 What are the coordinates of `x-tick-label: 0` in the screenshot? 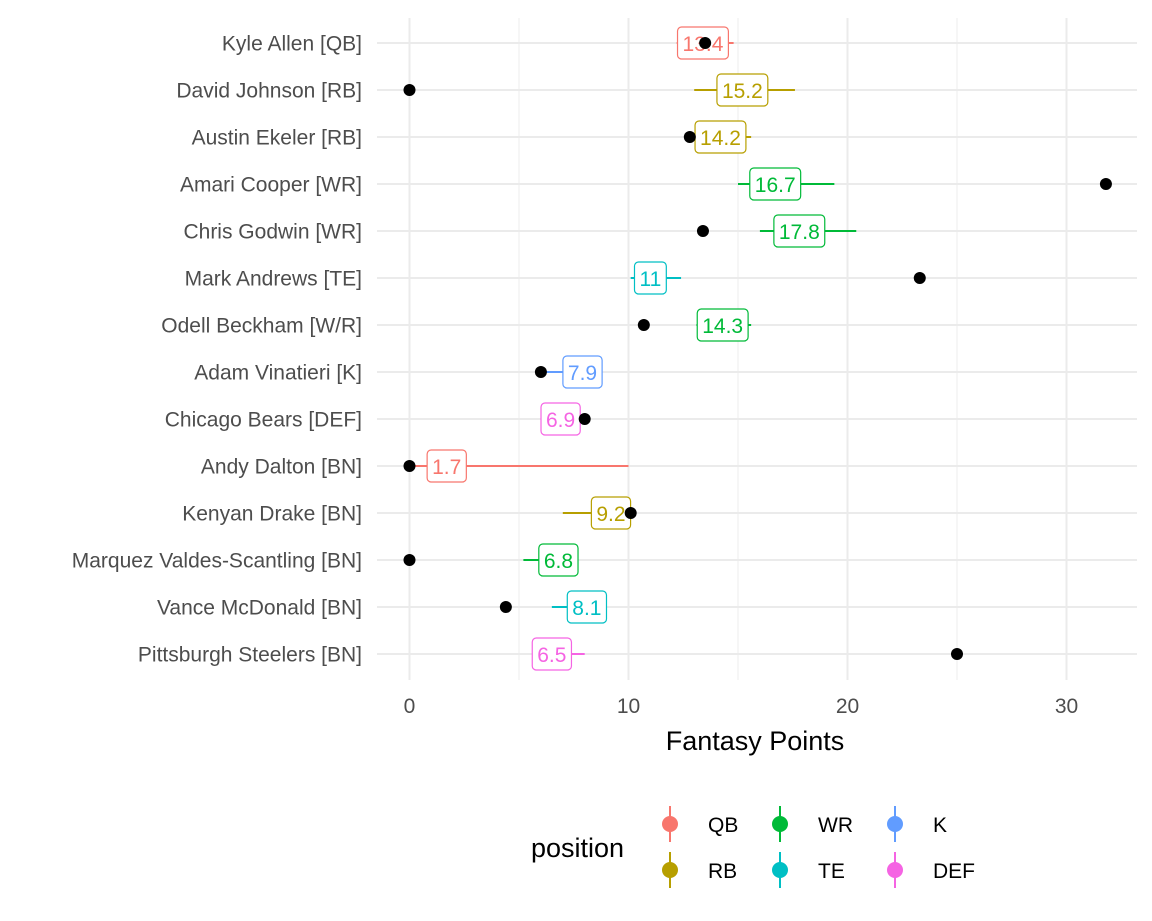 It's located at (410, 706).